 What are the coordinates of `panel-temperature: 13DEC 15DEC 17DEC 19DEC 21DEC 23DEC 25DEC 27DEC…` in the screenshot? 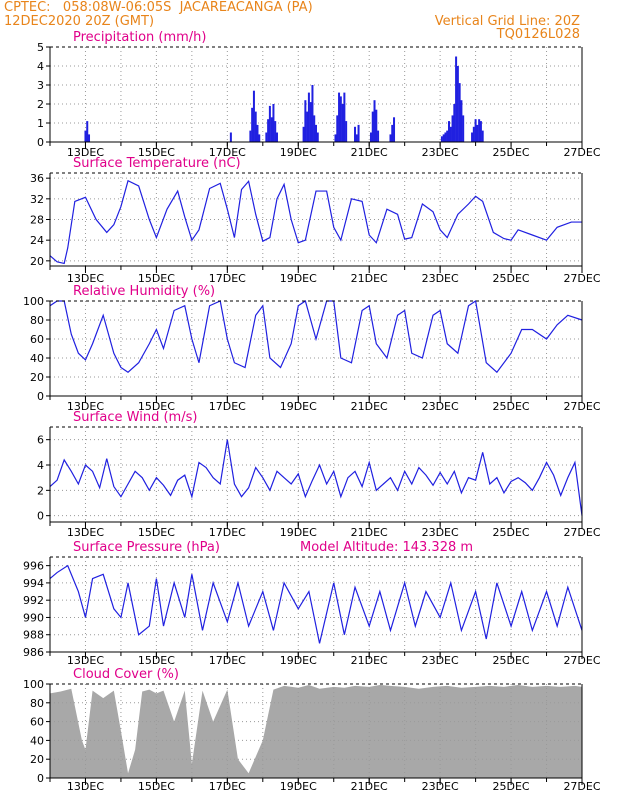 It's located at (315, 220).